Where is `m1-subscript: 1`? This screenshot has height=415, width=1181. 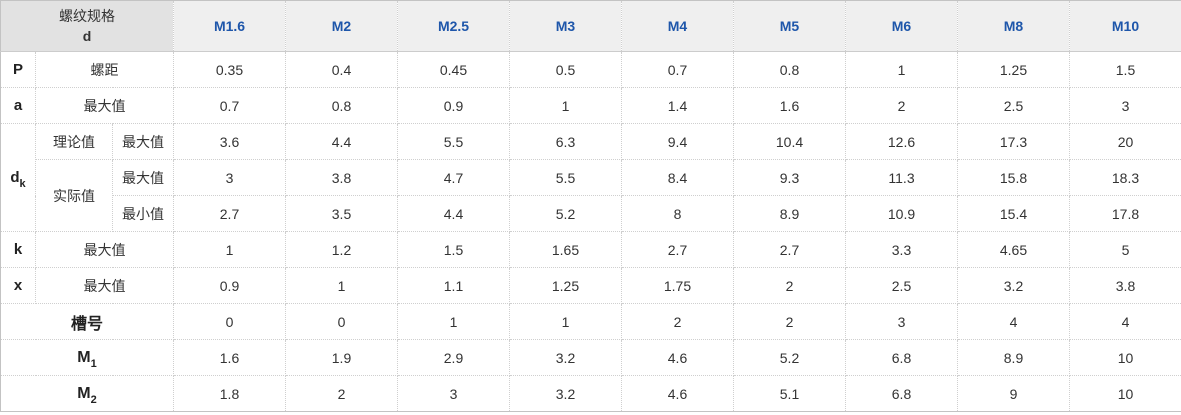
m1-subscript: 1 is located at coordinates (93, 363).